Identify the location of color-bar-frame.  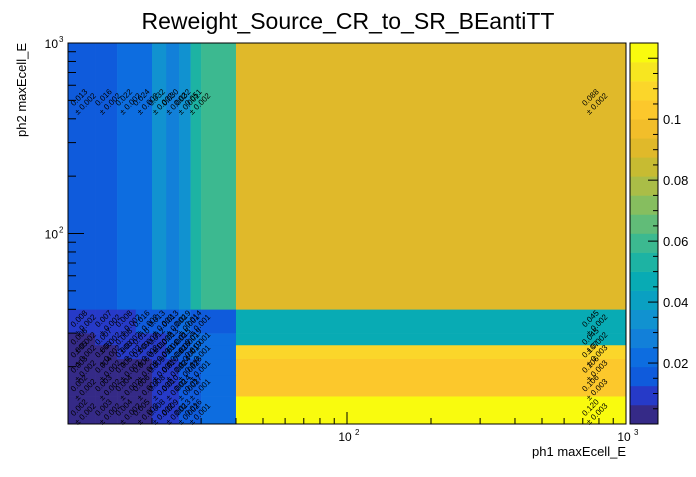
(644, 233).